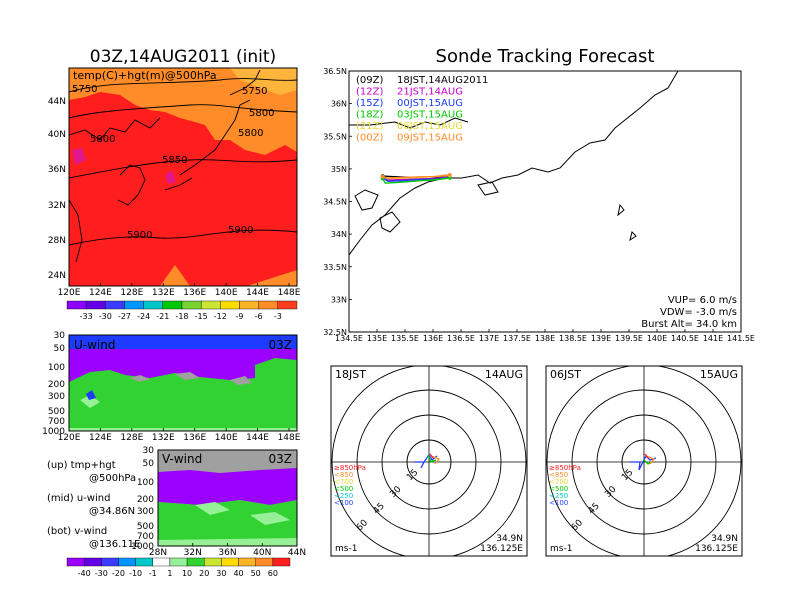 The image size is (792, 612). Describe the element at coordinates (430, 138) in the screenshot. I see `legend-label: 09JST,15AUG` at that location.